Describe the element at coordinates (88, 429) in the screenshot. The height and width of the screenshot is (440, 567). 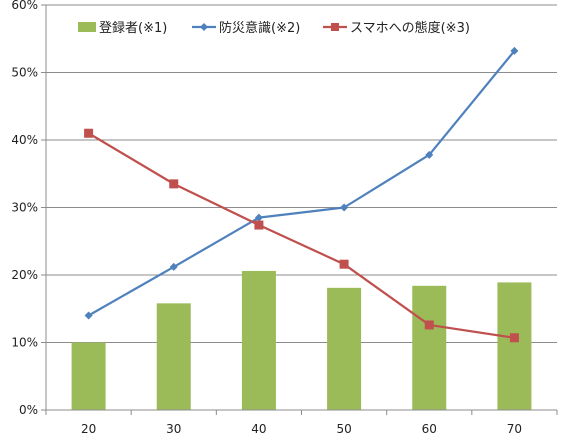
I see `x-tick-label: 20` at that location.